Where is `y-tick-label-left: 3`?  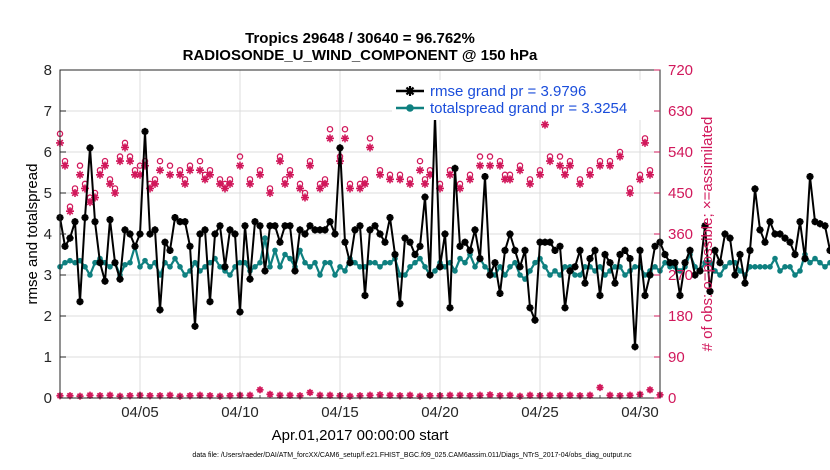
y-tick-label-left: 3 is located at coordinates (48, 275).